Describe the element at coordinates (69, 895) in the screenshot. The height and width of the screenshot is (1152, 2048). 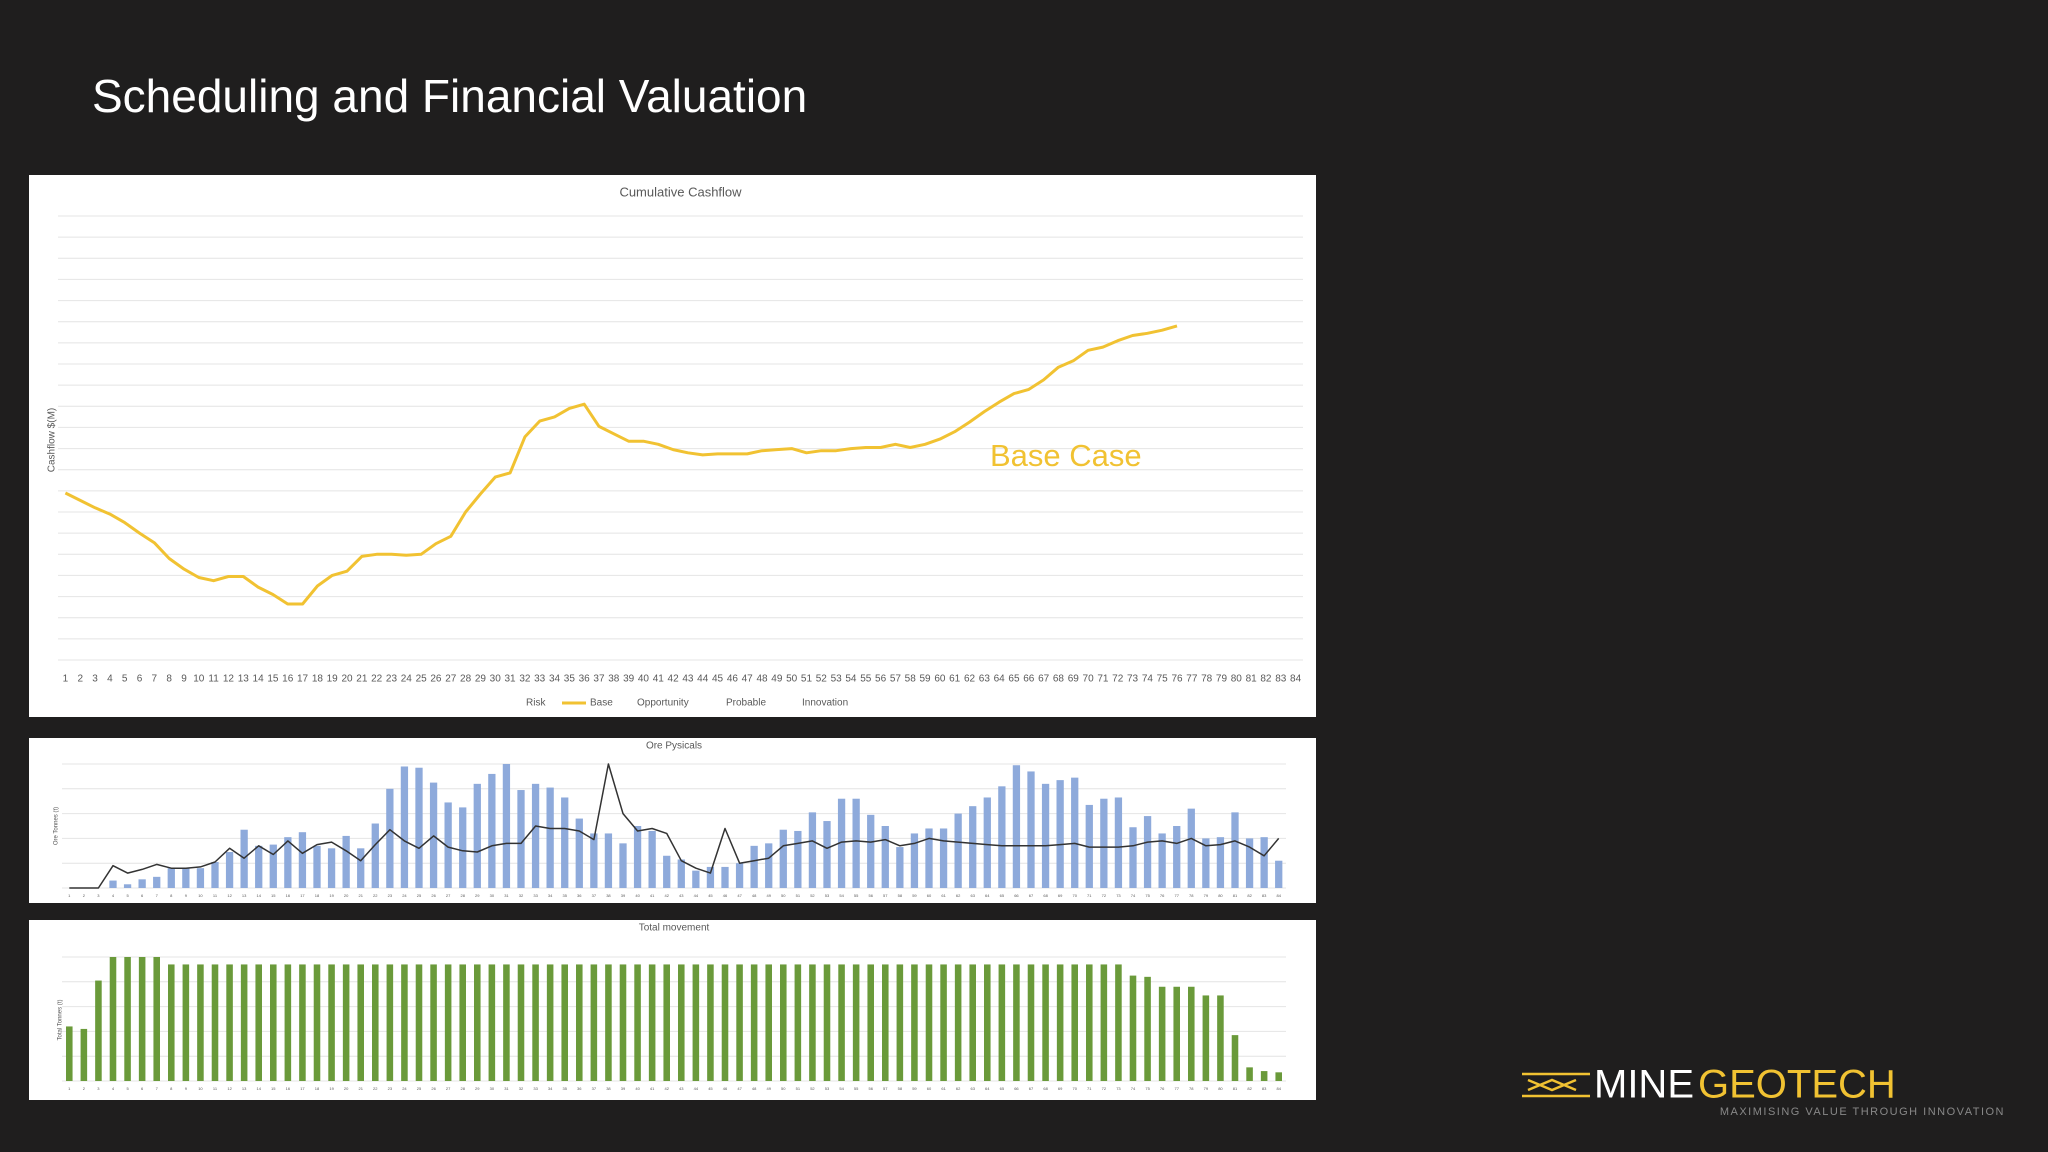
I see `x-tick-label: 1` at that location.